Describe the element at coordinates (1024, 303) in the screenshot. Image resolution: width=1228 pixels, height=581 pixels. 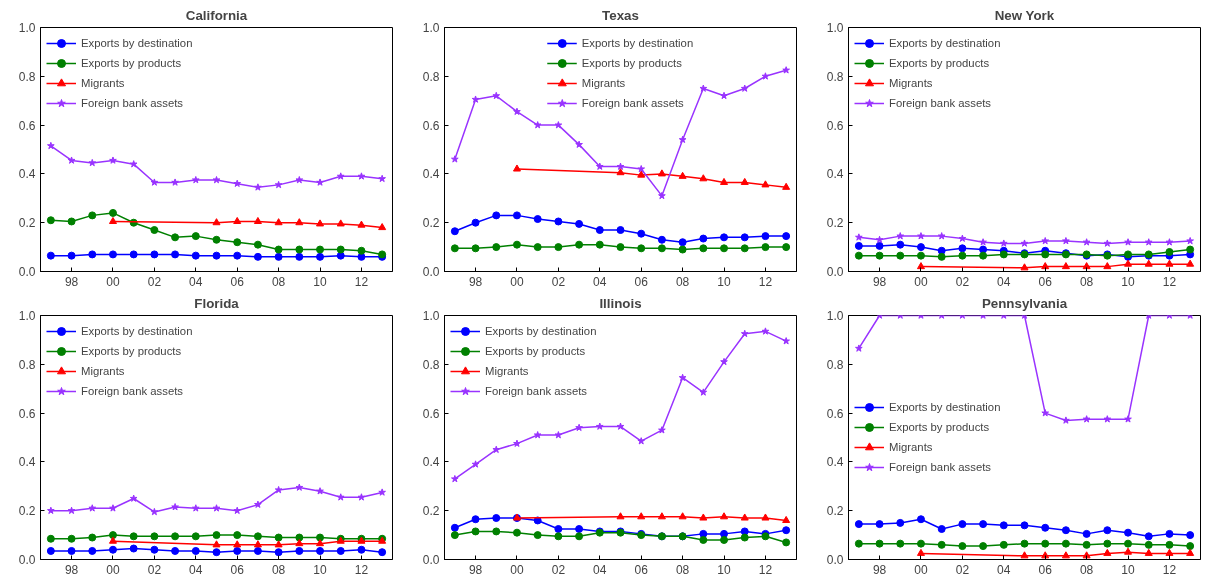
I see `chart-title: Pennsylvania` at that location.